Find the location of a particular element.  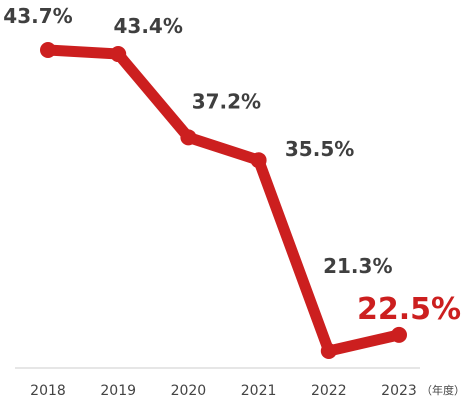

data-label-2021: 35.5% is located at coordinates (319, 149).